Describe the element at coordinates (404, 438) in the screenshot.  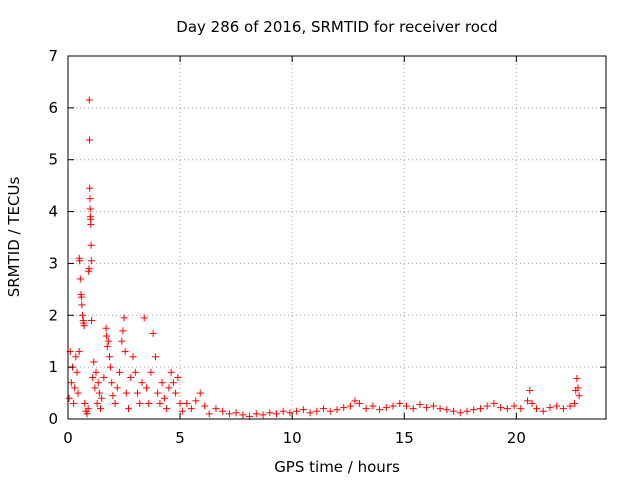
I see `x-tick-label: 15` at that location.